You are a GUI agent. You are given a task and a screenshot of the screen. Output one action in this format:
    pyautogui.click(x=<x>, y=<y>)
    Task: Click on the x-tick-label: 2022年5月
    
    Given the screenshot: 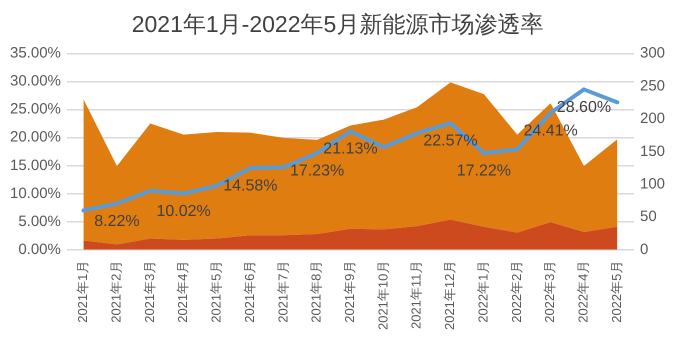 What is the action you would take?
    pyautogui.click(x=616, y=291)
    